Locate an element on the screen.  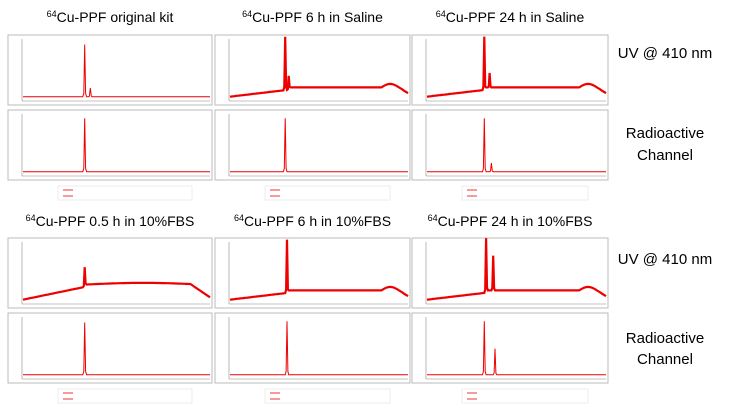
title-text: Cu-PPF original kit is located at coordinates (115, 17).